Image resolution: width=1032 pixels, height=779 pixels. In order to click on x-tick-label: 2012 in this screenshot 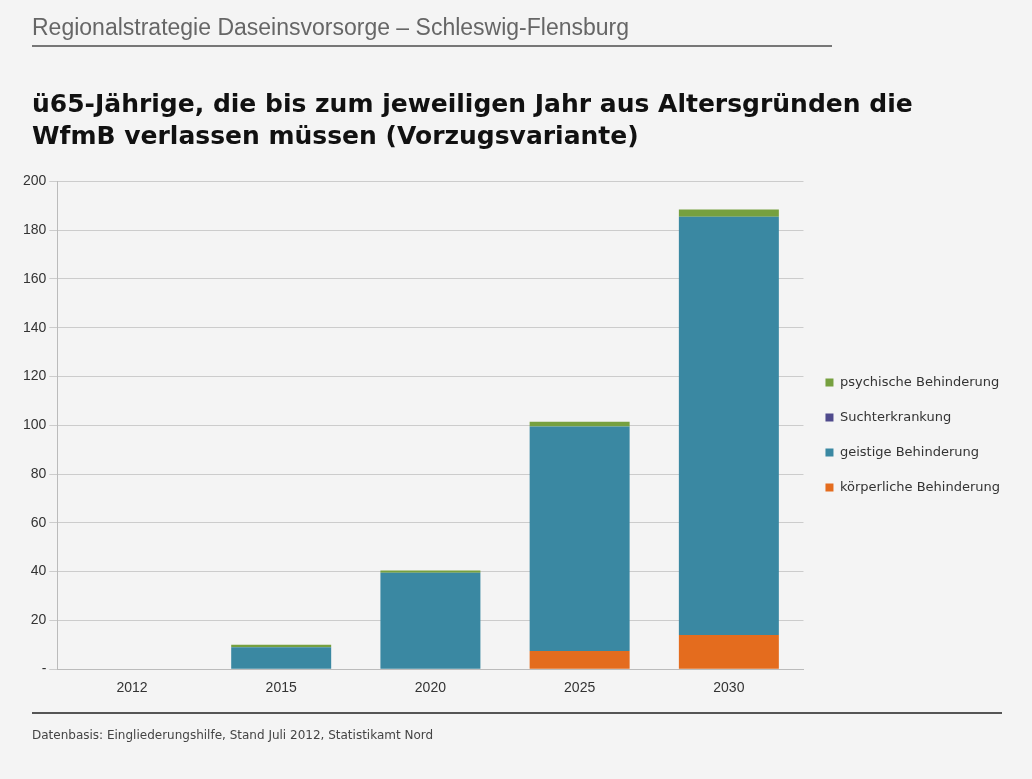, I will do `click(132, 687)`.